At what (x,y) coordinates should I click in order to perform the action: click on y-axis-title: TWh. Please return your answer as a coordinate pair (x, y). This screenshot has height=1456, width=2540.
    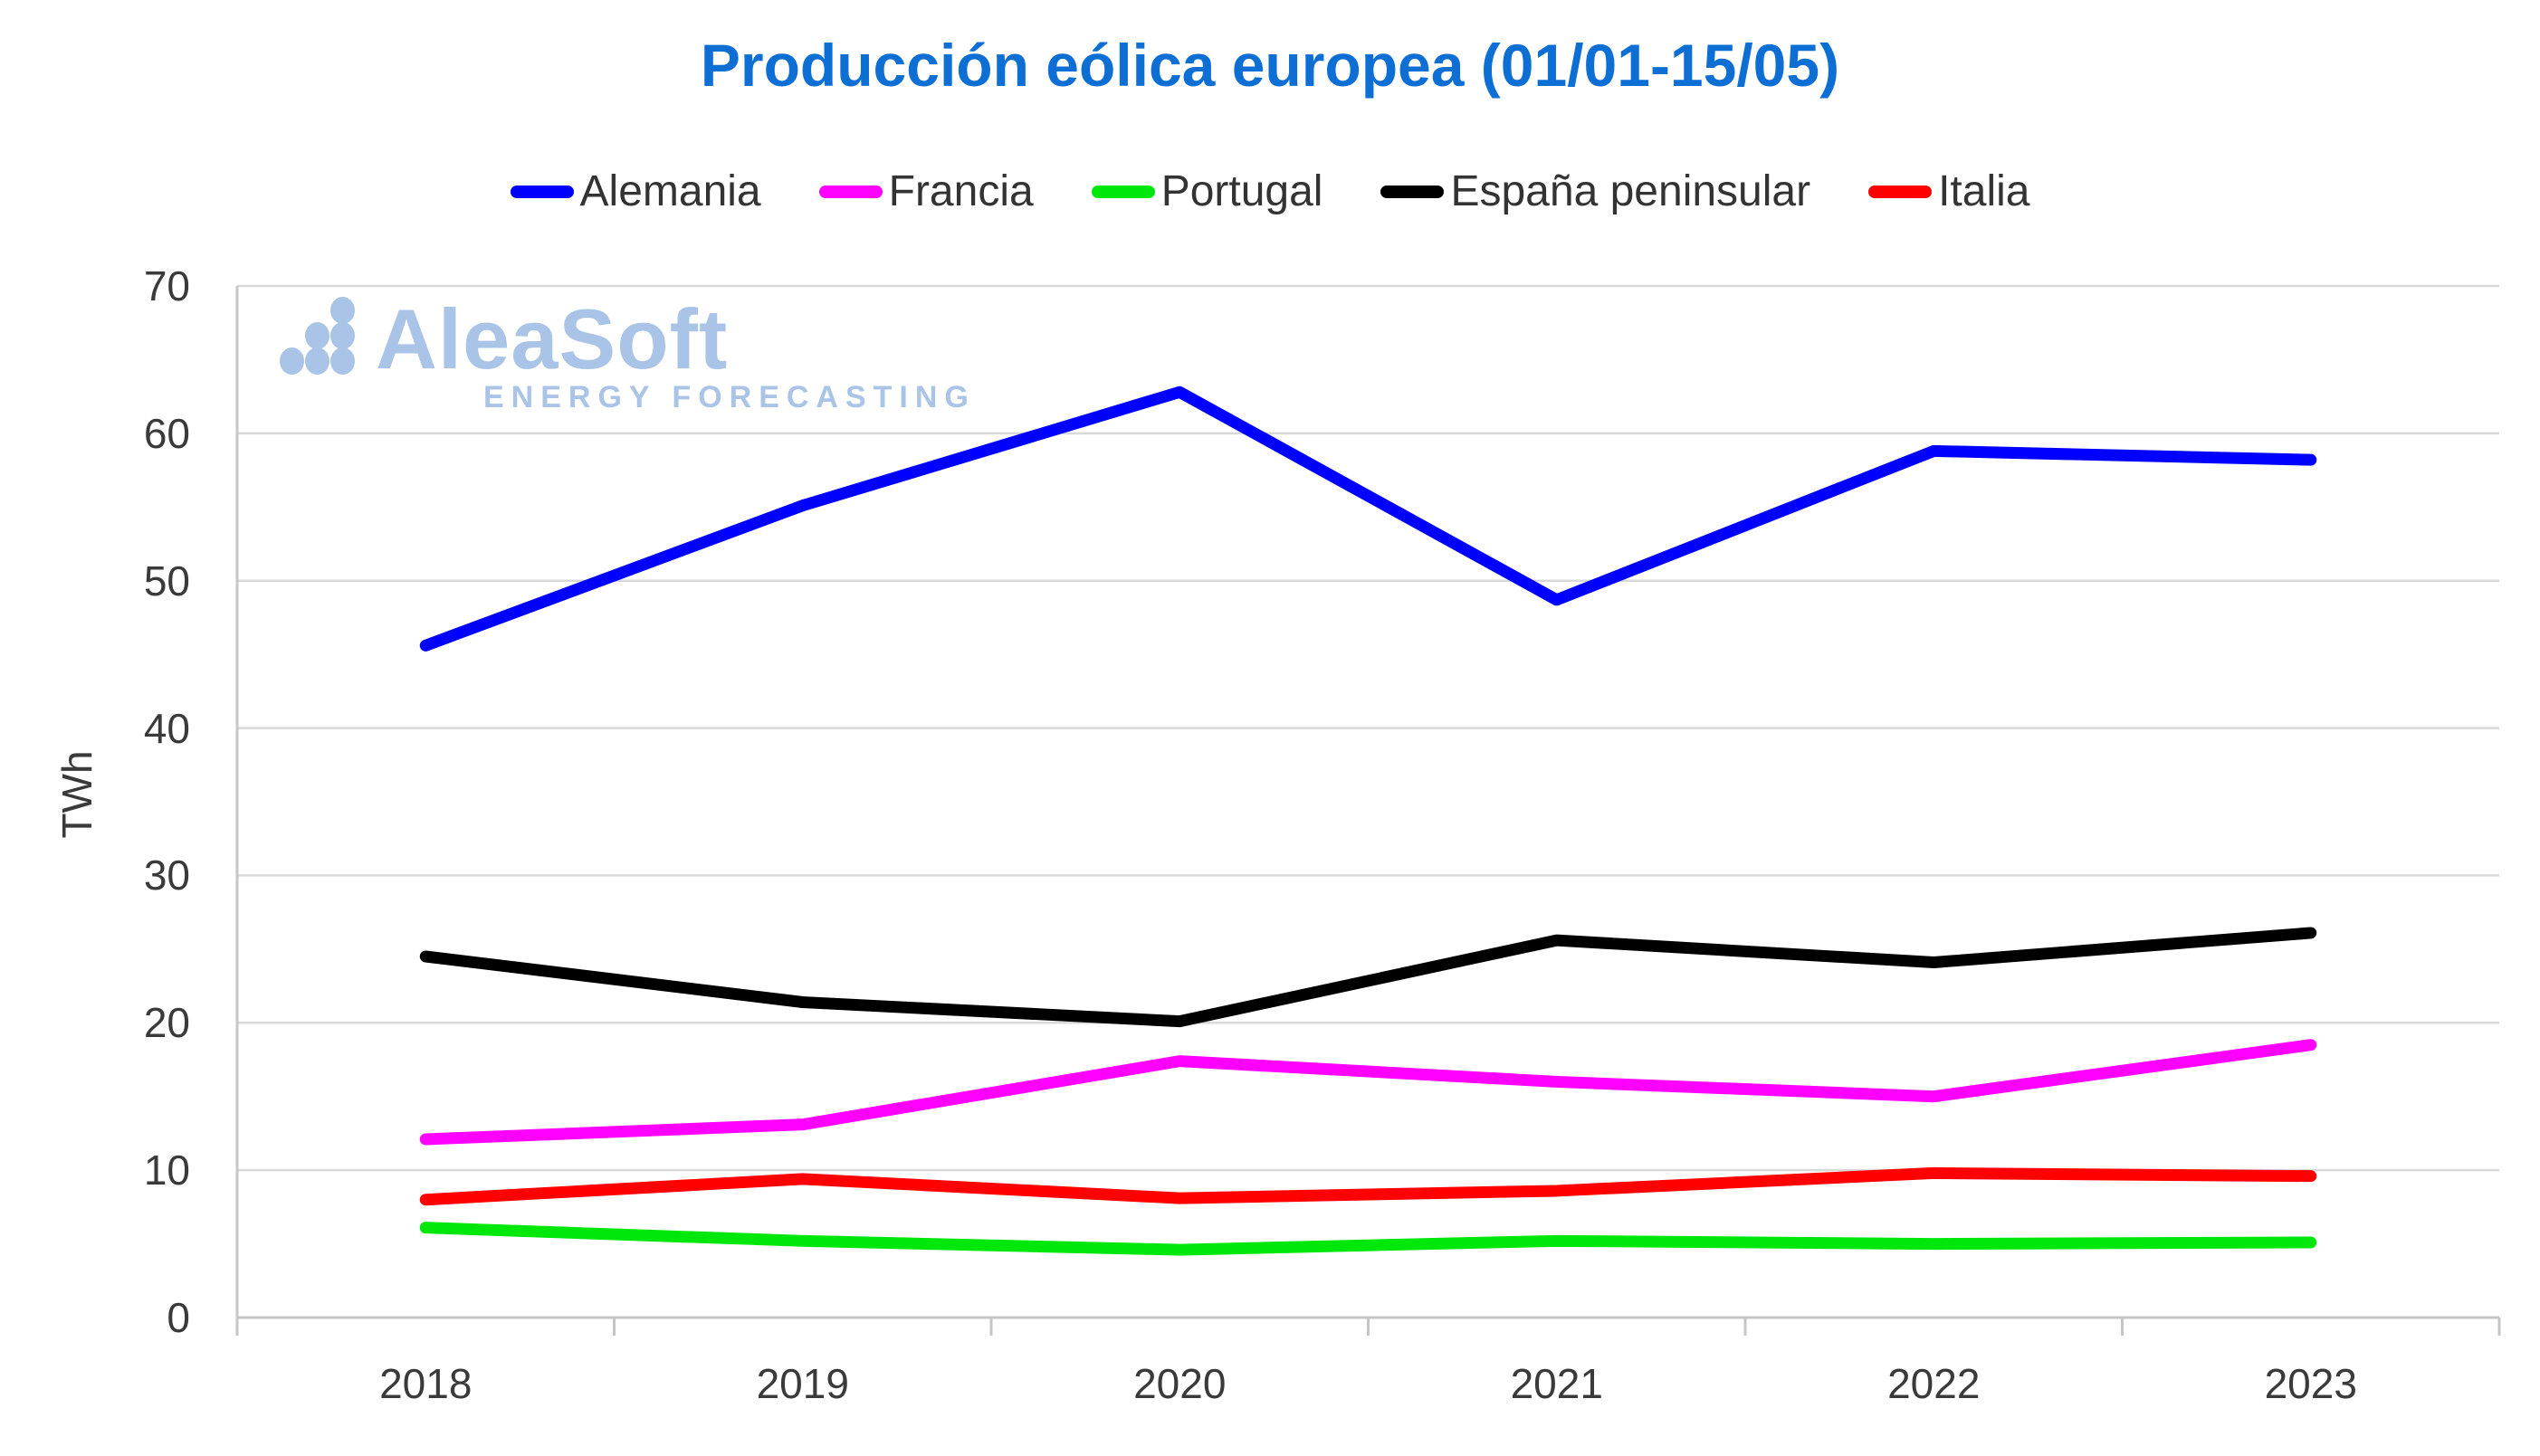
    Looking at the image, I should click on (76, 795).